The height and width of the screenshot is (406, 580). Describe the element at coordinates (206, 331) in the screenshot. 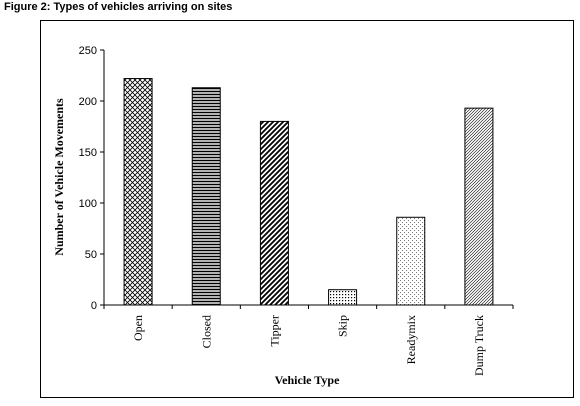

I see `x-category-label: Closed` at that location.